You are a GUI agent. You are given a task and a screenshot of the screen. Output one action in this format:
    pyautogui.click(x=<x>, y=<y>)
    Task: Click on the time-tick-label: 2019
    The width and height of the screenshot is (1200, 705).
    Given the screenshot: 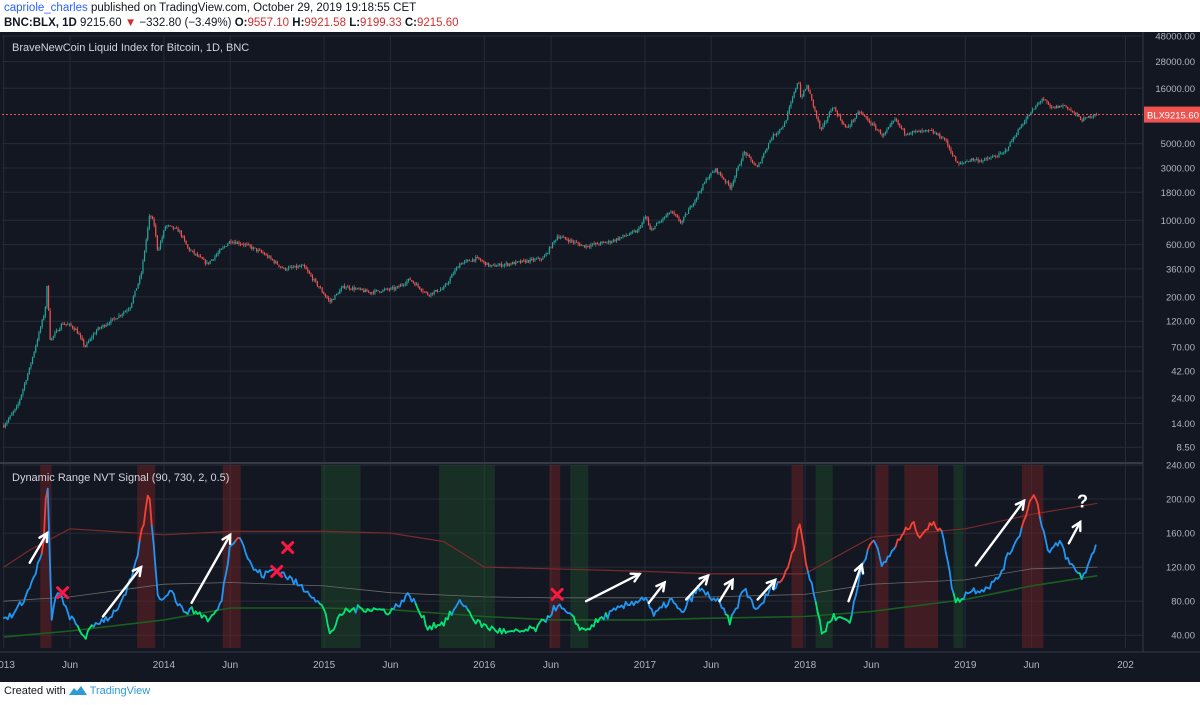 What is the action you would take?
    pyautogui.click(x=965, y=665)
    